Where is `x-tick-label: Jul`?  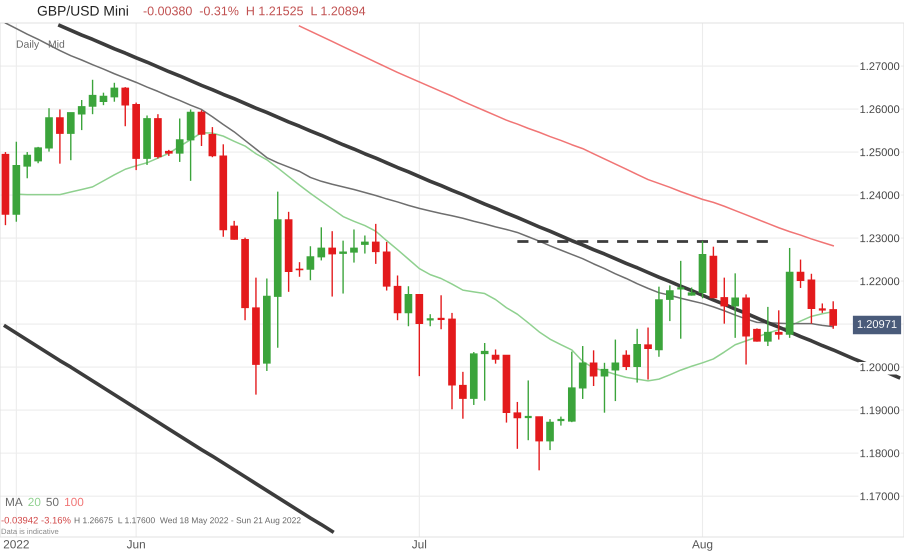
x-tick-label: Jul is located at coordinates (419, 544).